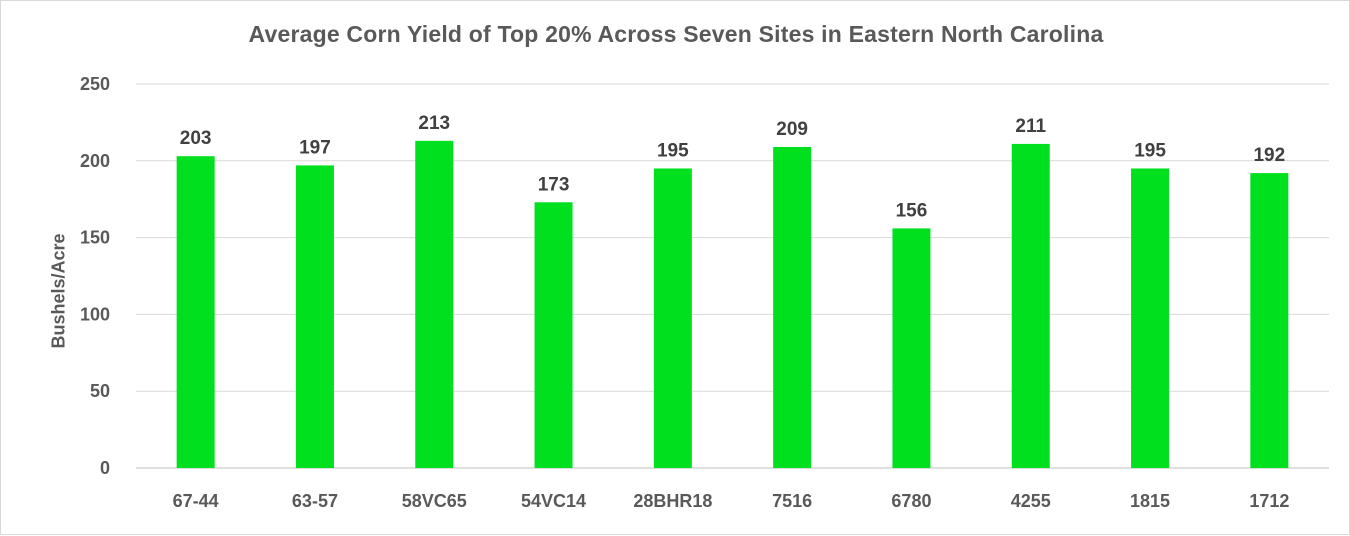 This screenshot has height=536, width=1350. Describe the element at coordinates (196, 501) in the screenshot. I see `x-tick-label: 67-44` at that location.